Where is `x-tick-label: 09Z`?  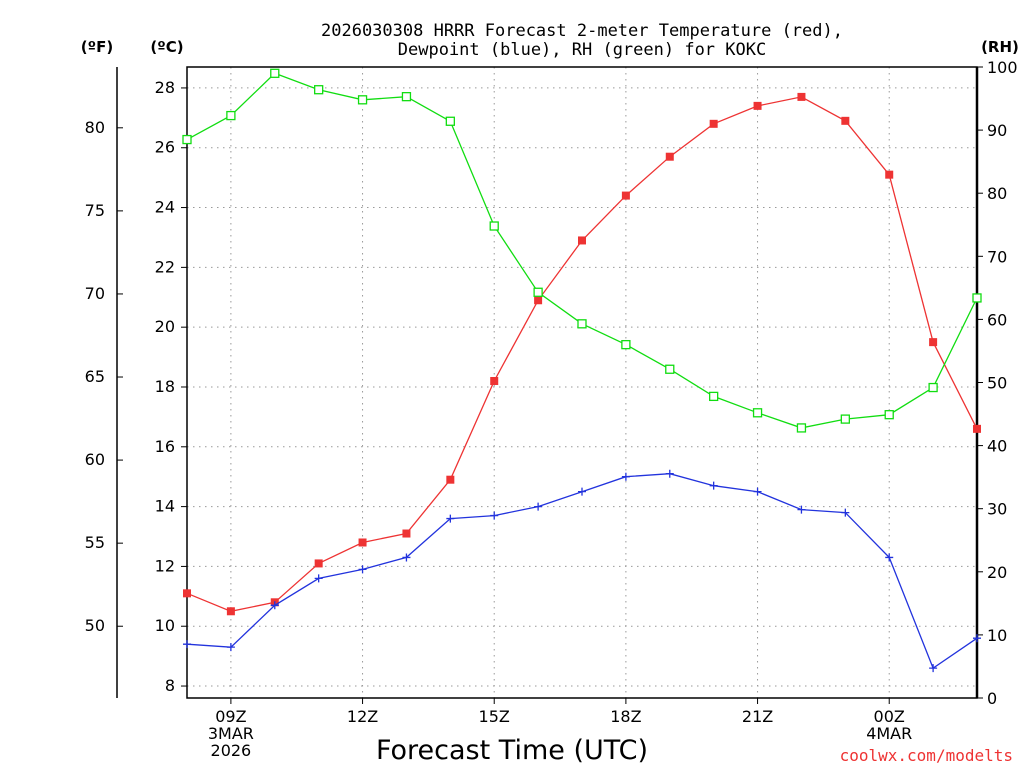
x-tick-label: 09Z is located at coordinates (230, 716).